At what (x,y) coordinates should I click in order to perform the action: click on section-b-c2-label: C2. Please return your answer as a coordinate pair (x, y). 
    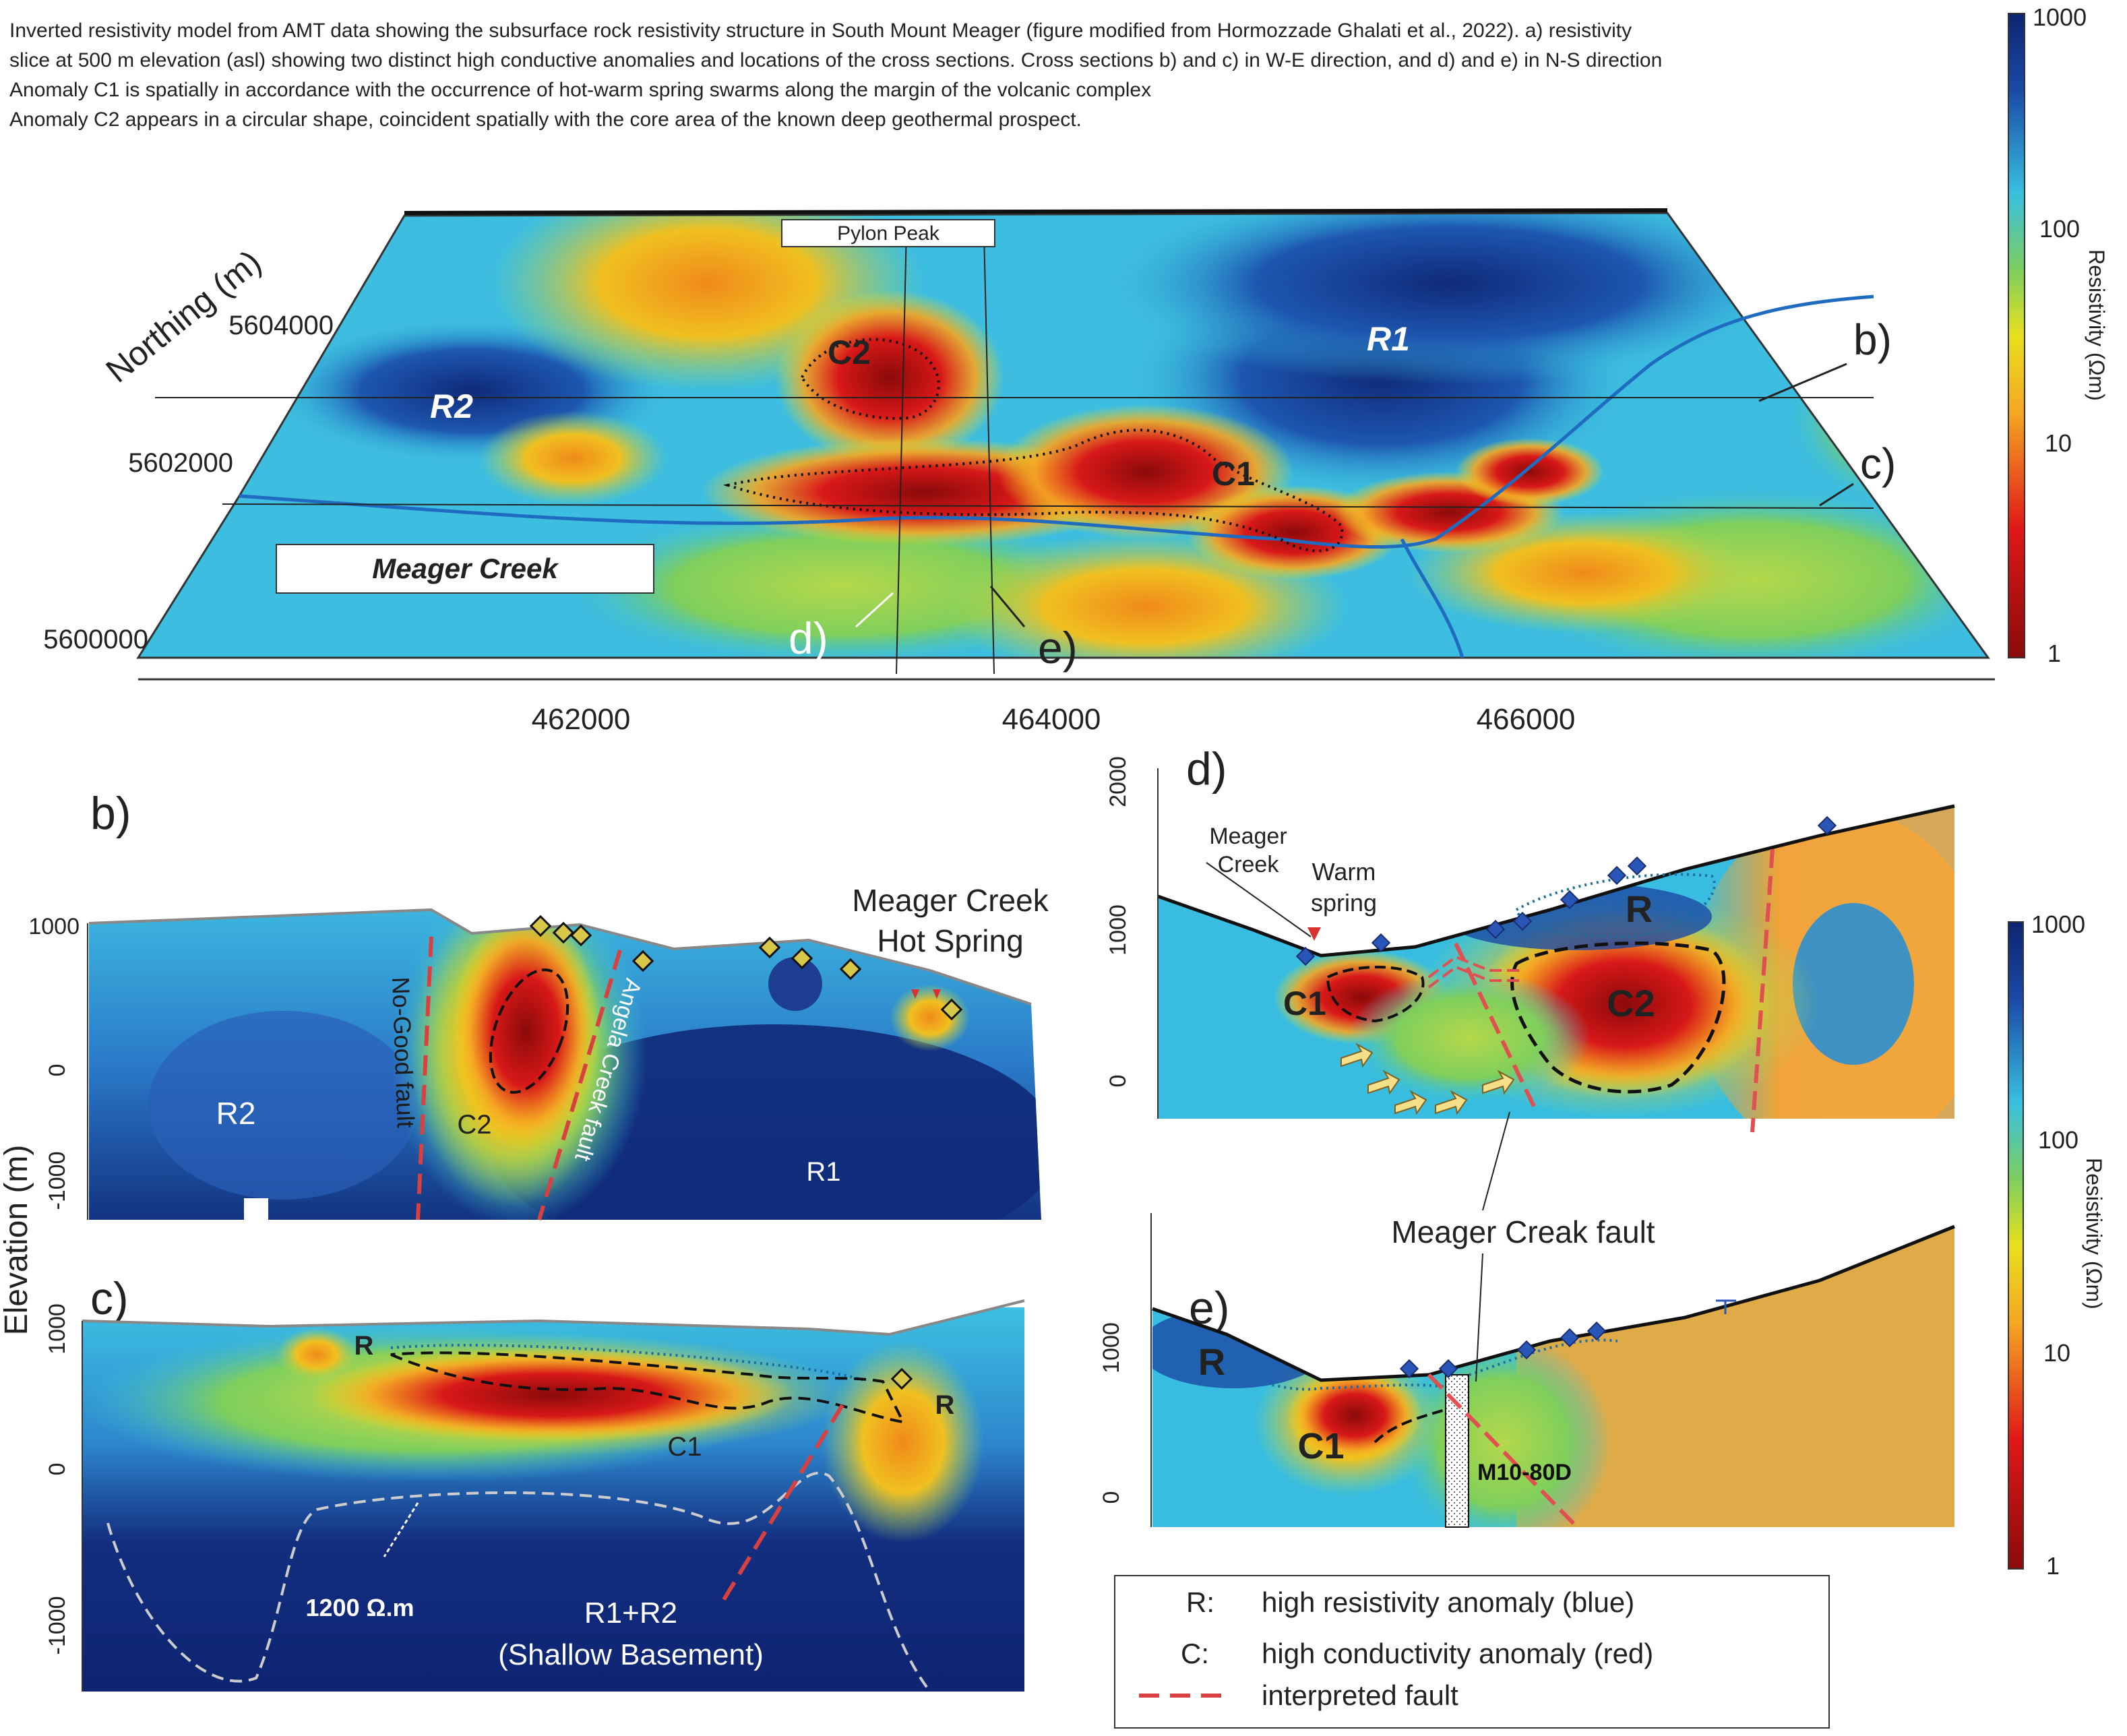
    Looking at the image, I should click on (474, 1125).